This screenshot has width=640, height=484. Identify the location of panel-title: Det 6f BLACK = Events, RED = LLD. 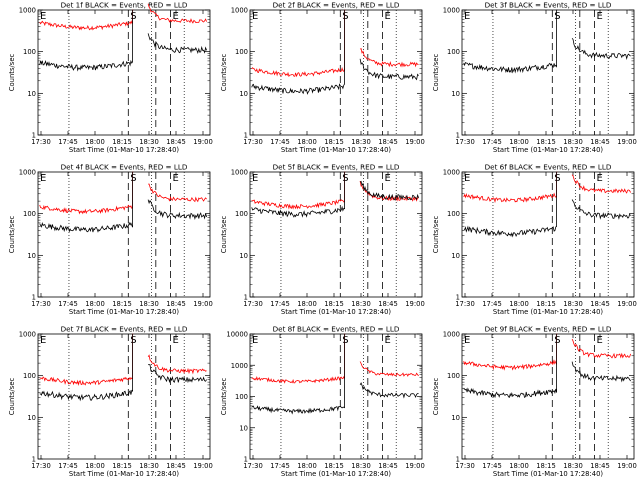
(548, 167).